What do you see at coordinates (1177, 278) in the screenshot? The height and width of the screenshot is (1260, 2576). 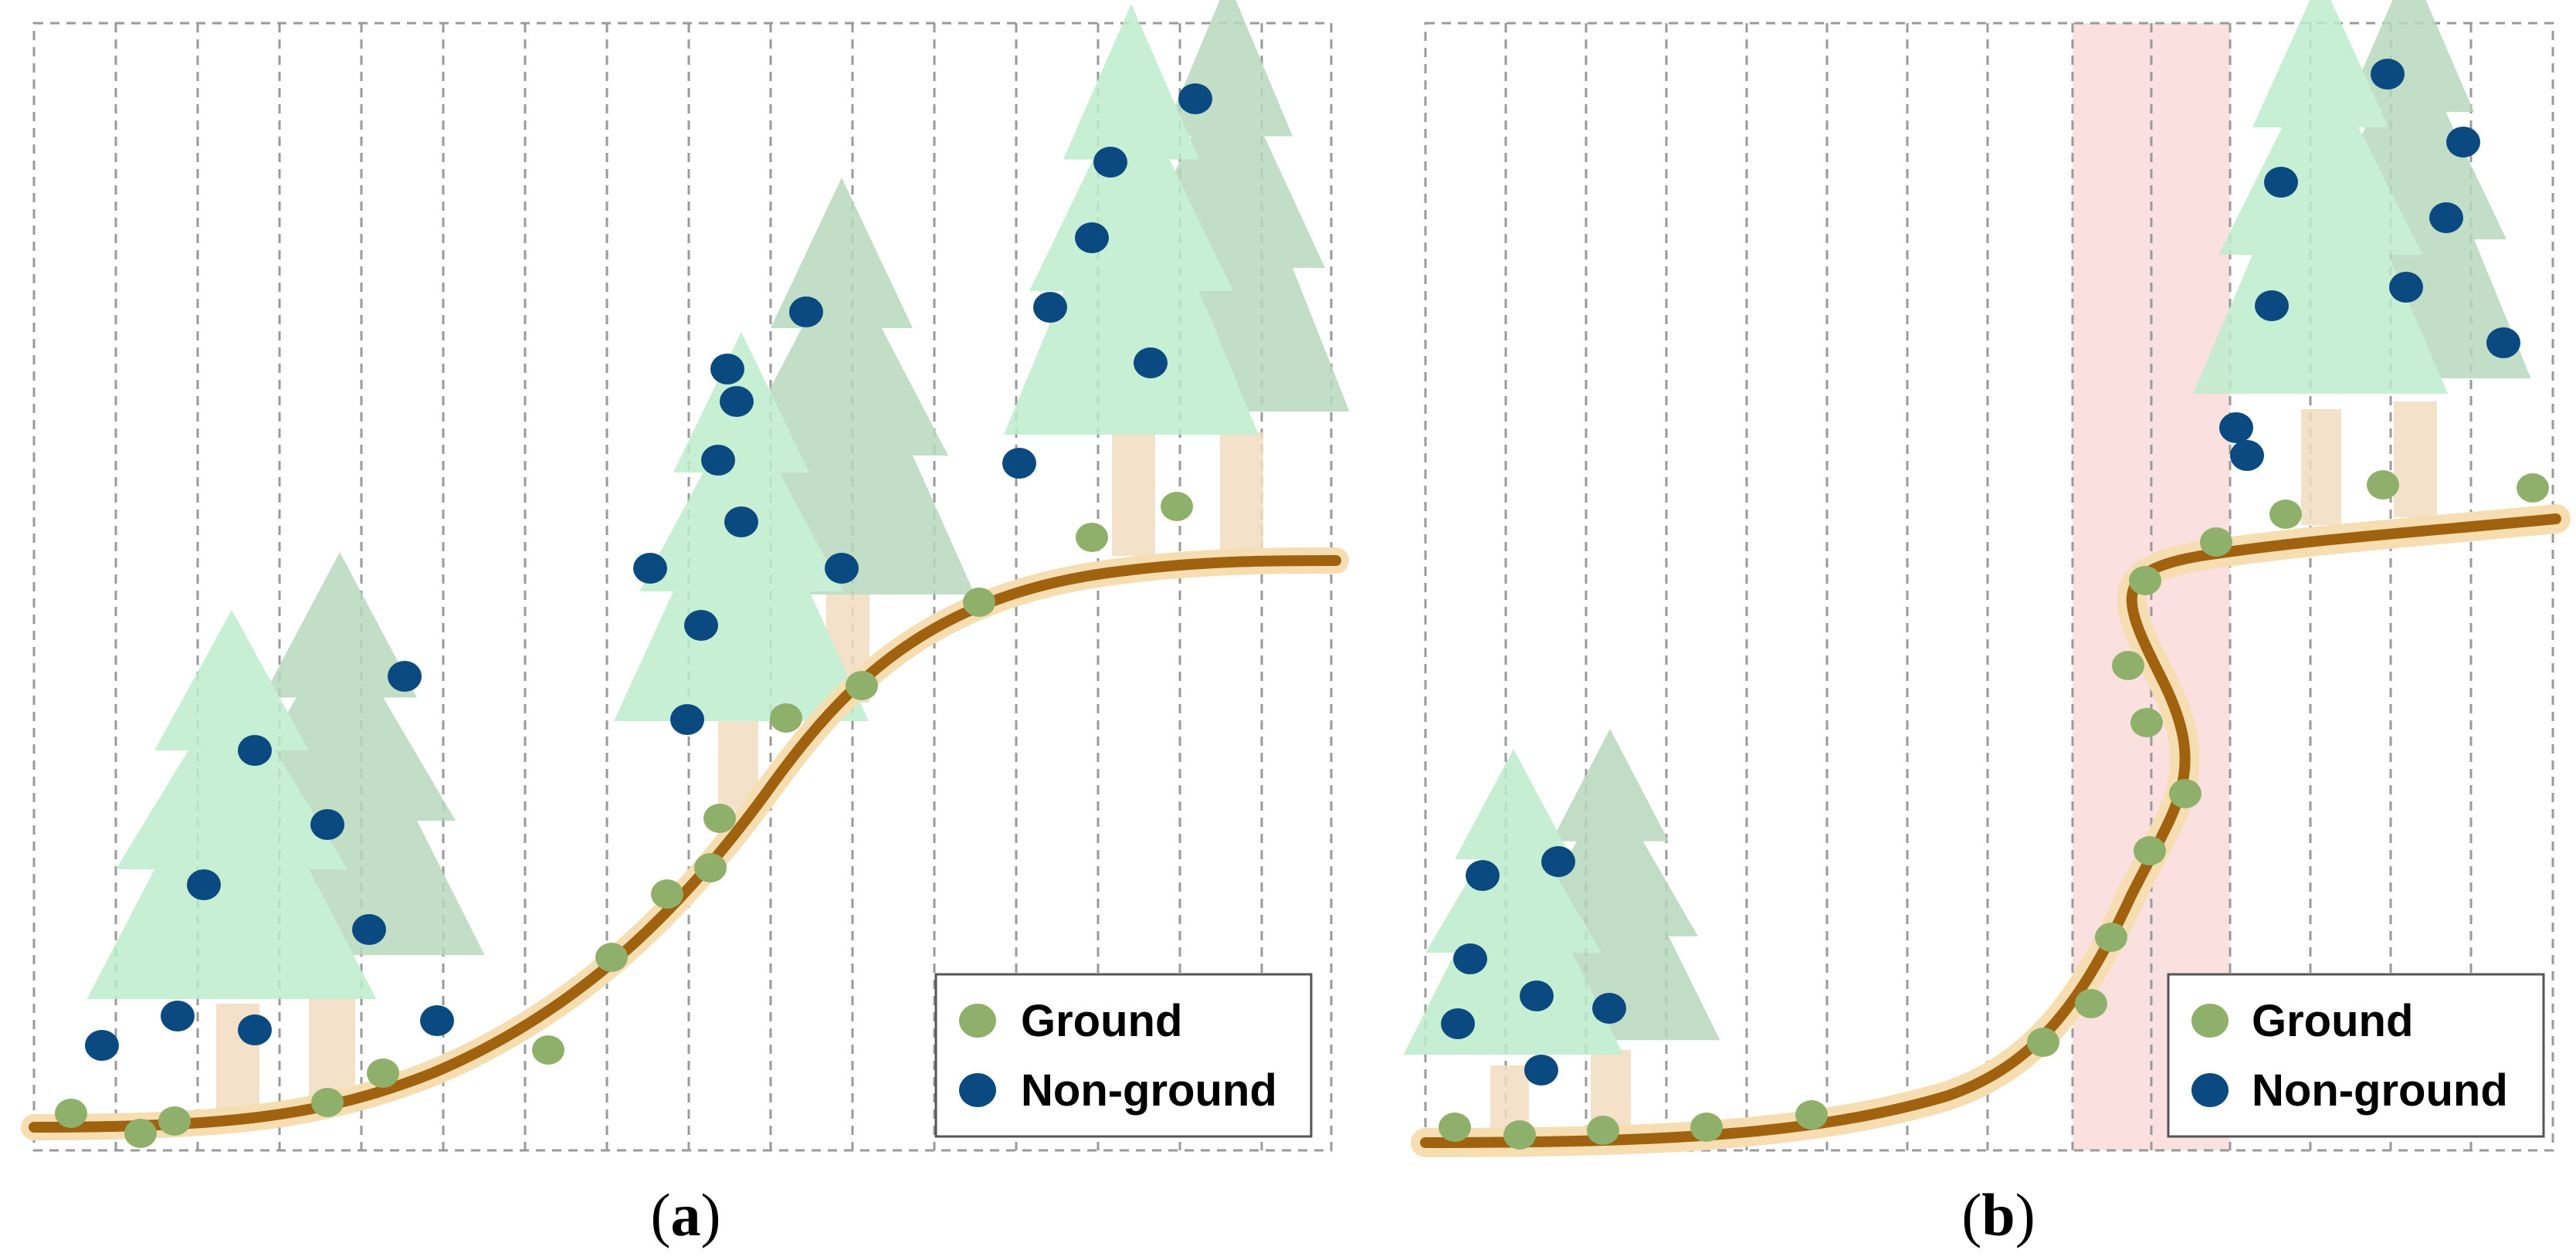 I see `panel-a-tree-group-right` at bounding box center [1177, 278].